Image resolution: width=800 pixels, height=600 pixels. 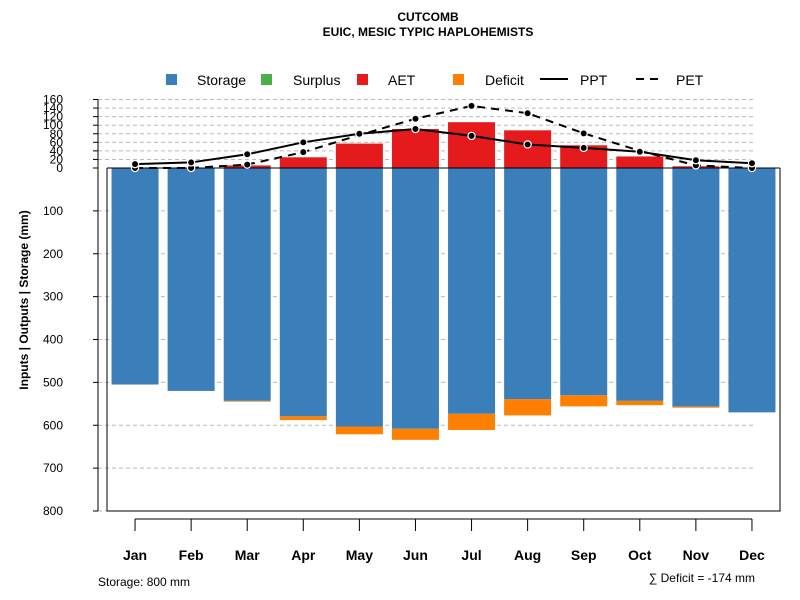 I want to click on x-tick-label: Jul, so click(x=471, y=555).